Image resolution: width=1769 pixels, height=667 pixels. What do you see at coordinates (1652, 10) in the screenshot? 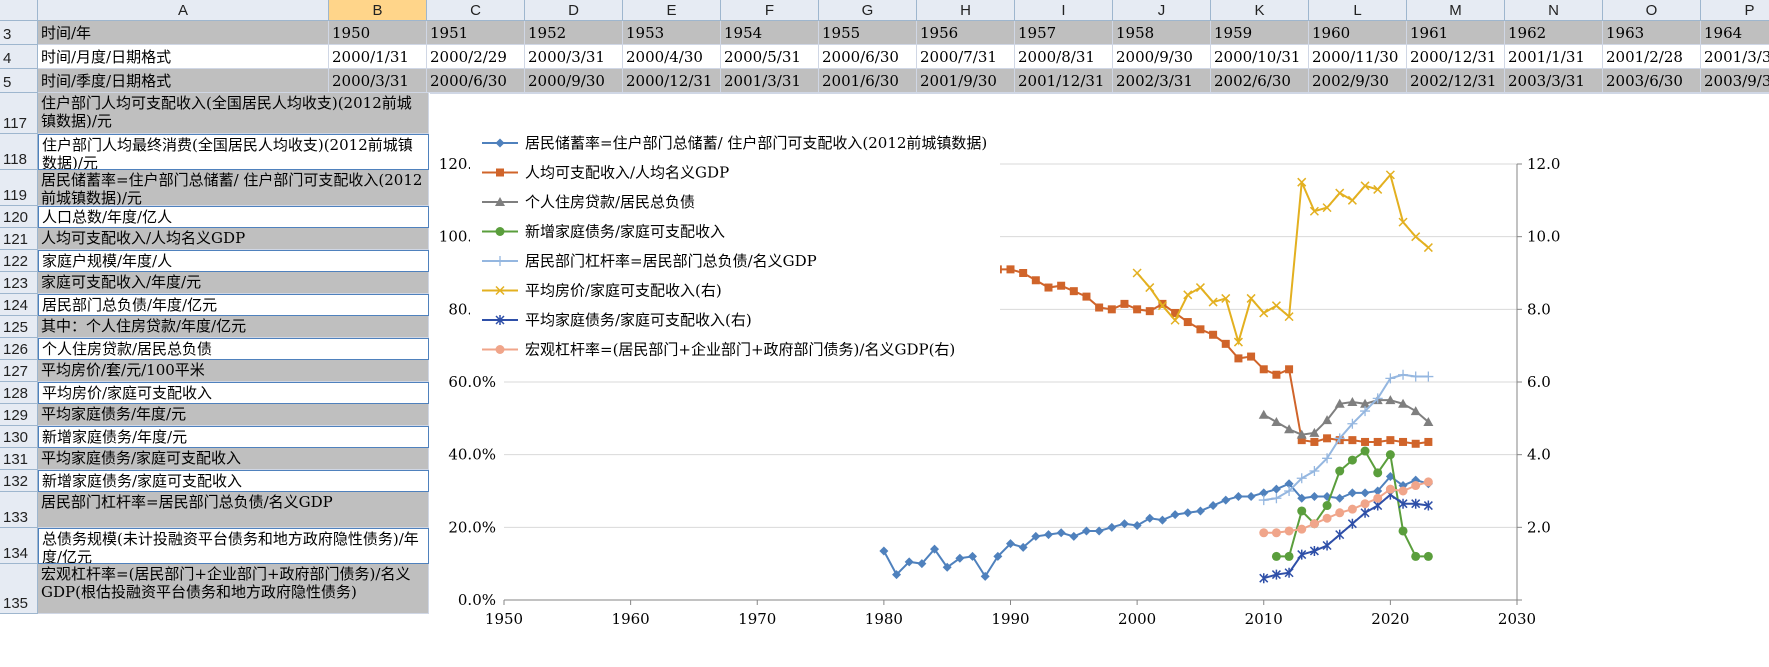
I see `column-header-o: O` at bounding box center [1652, 10].